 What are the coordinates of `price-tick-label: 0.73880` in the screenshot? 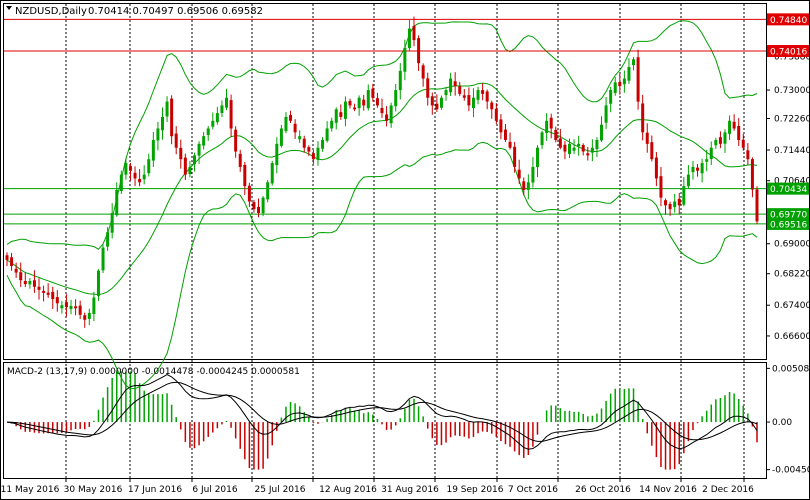 It's located at (792, 57).